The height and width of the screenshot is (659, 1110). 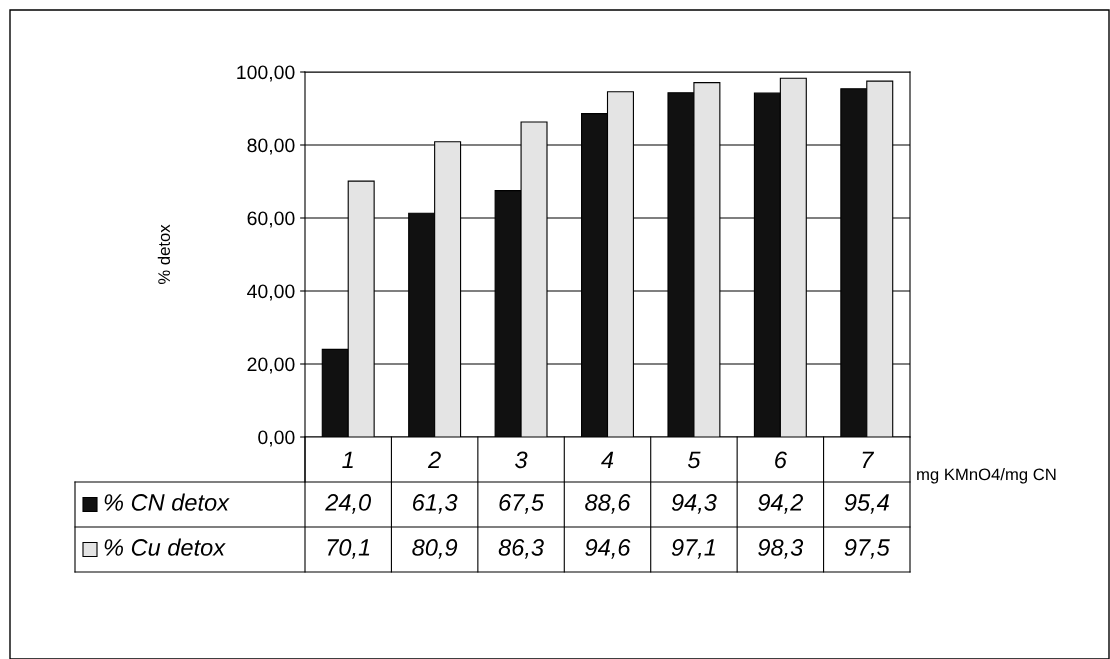 I want to click on data-label: 97,5, so click(x=867, y=549).